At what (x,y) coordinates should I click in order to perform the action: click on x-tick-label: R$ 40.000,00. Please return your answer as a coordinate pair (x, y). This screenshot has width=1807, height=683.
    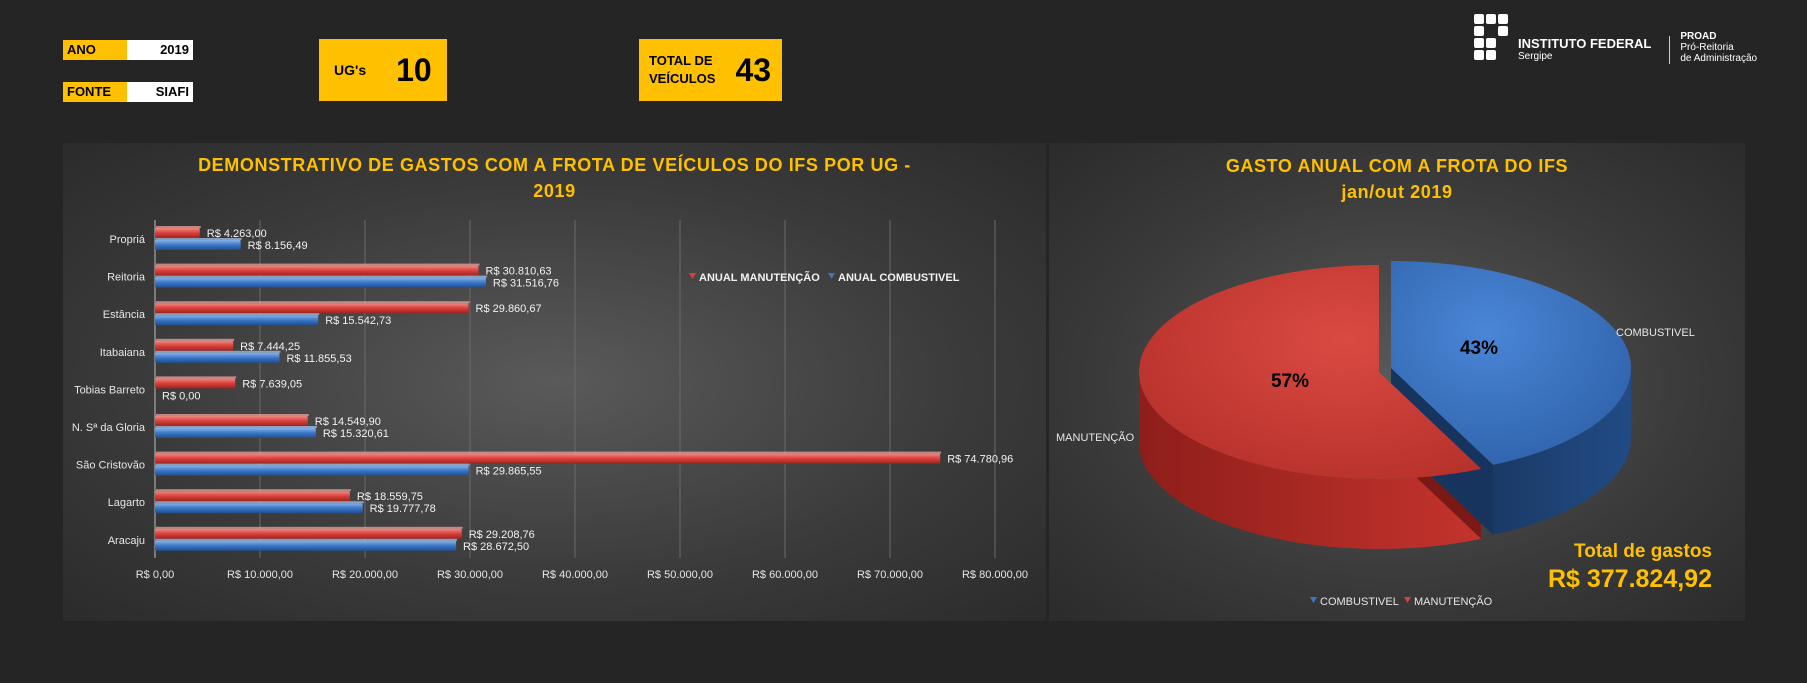
    Looking at the image, I should click on (575, 575).